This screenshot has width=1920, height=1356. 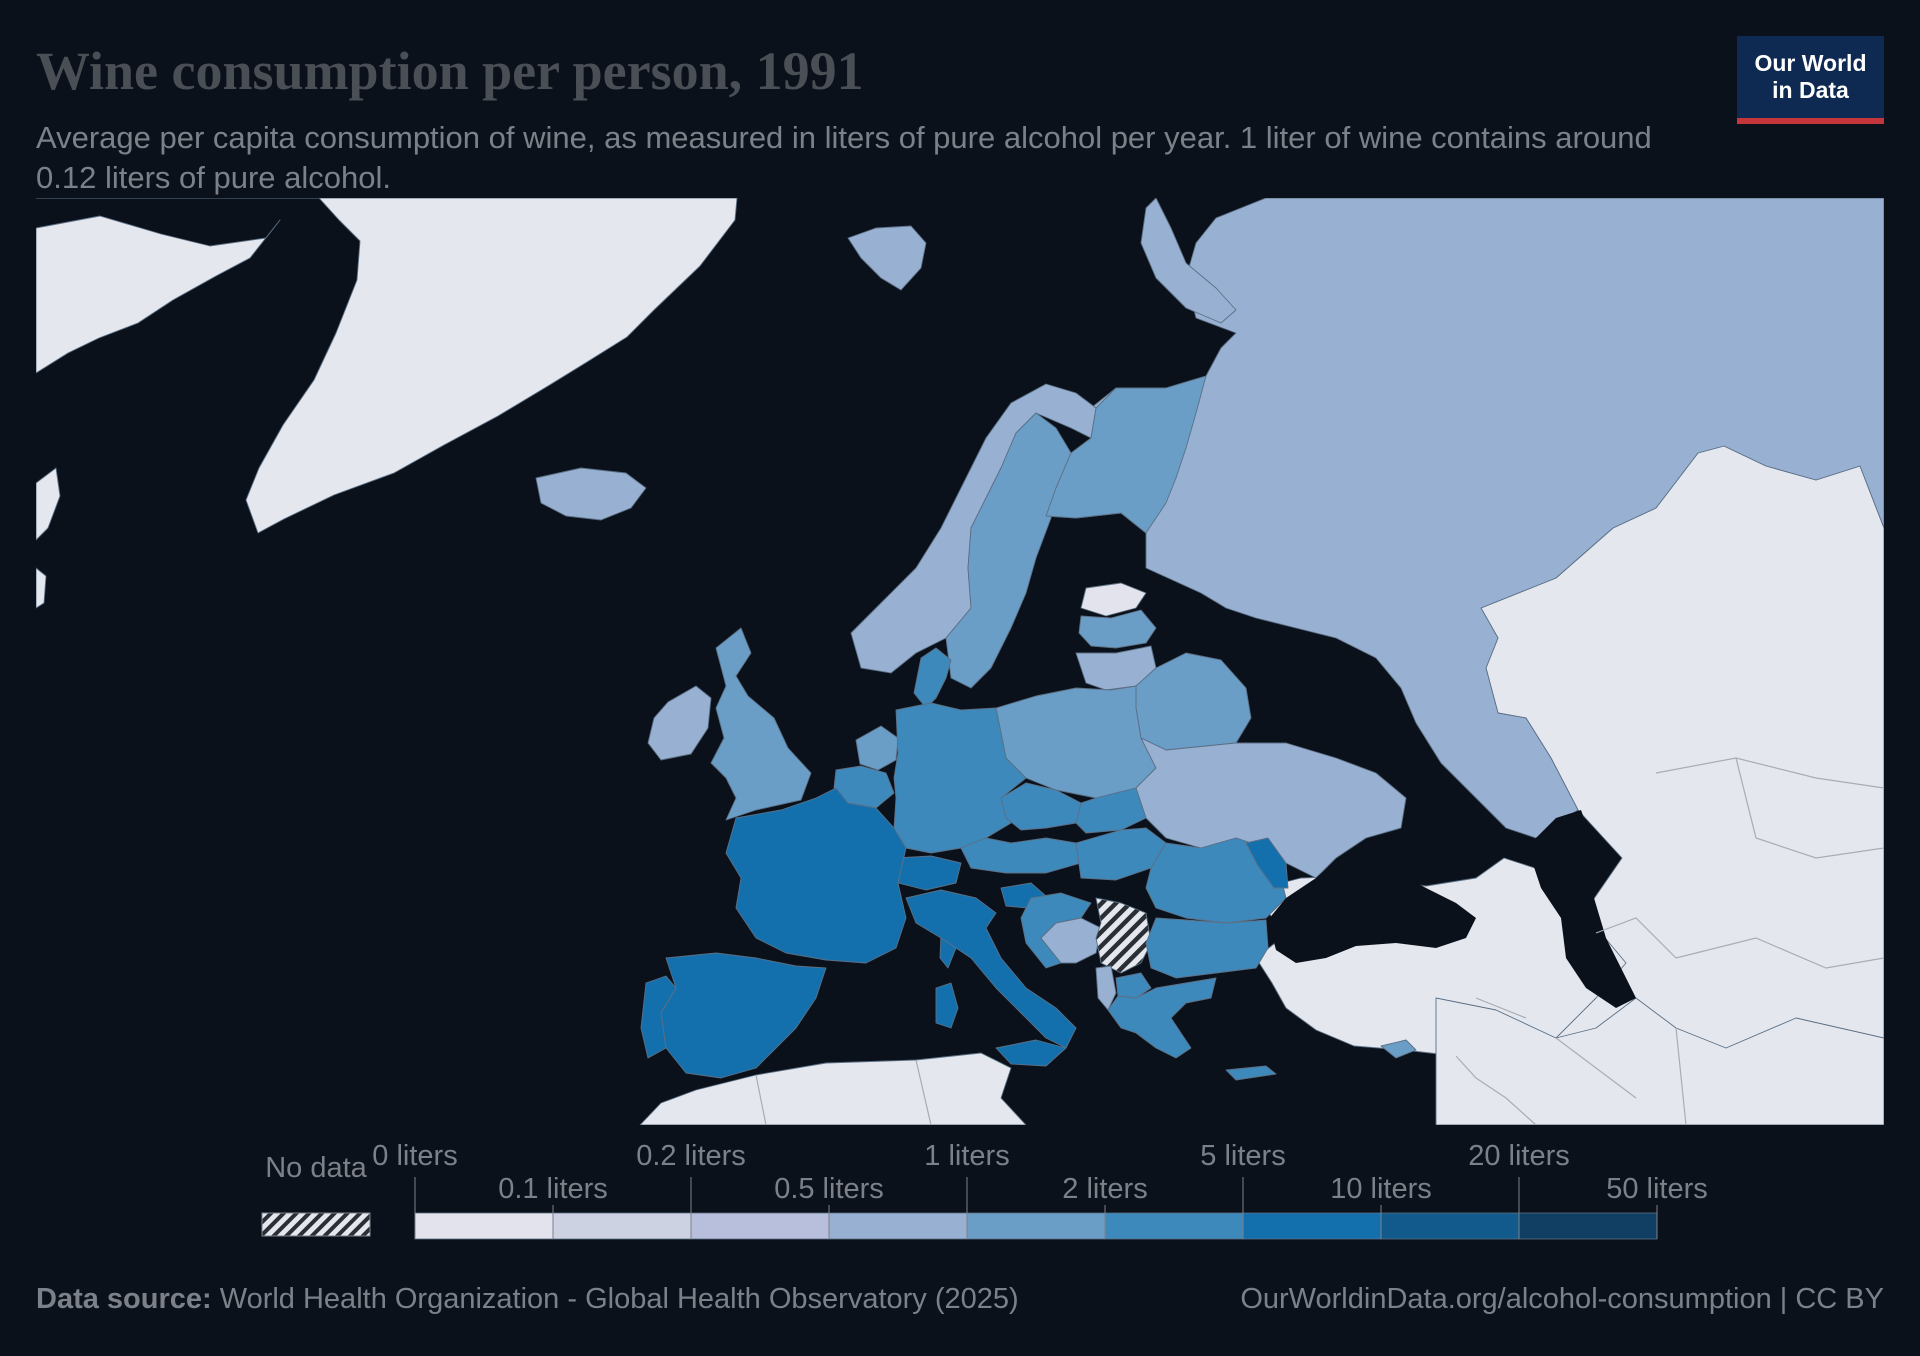 I want to click on sardinia, so click(x=947, y=1005).